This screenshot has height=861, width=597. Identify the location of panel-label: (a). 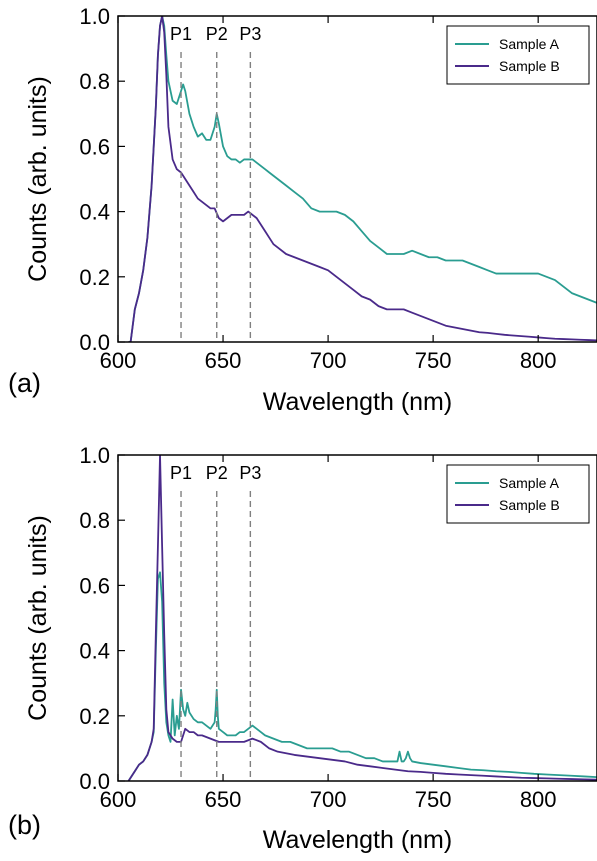
(24, 383).